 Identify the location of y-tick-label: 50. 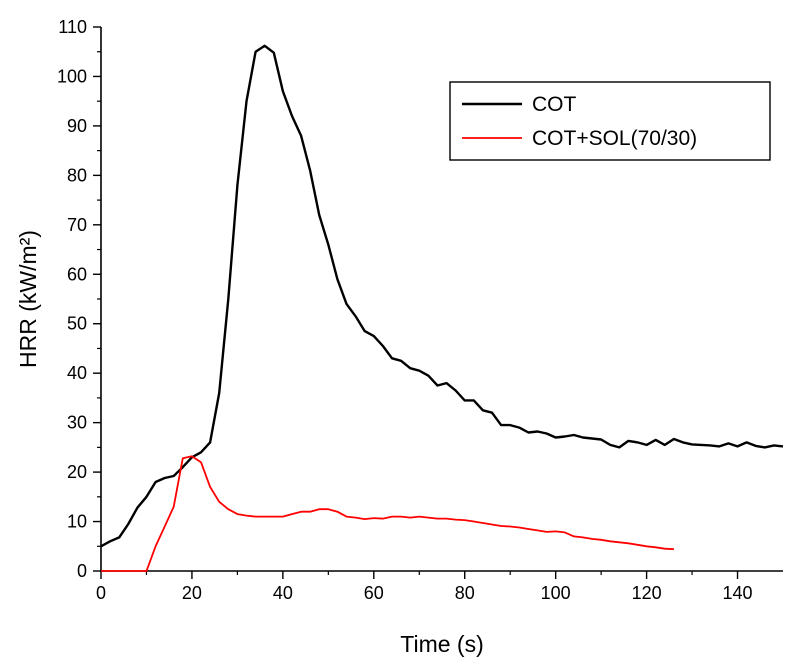
(77, 324).